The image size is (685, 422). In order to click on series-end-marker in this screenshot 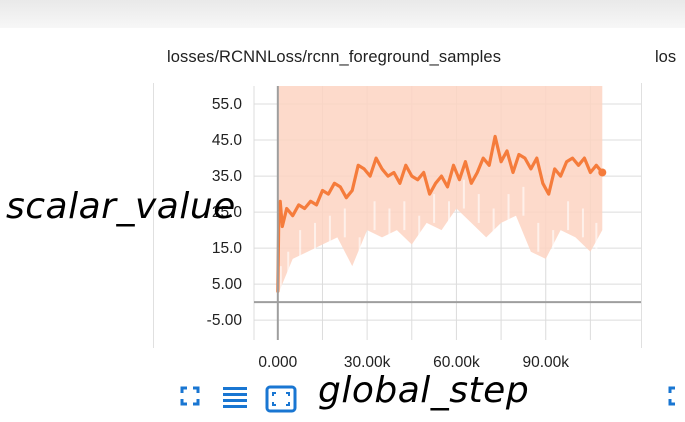, I will do `click(602, 172)`.